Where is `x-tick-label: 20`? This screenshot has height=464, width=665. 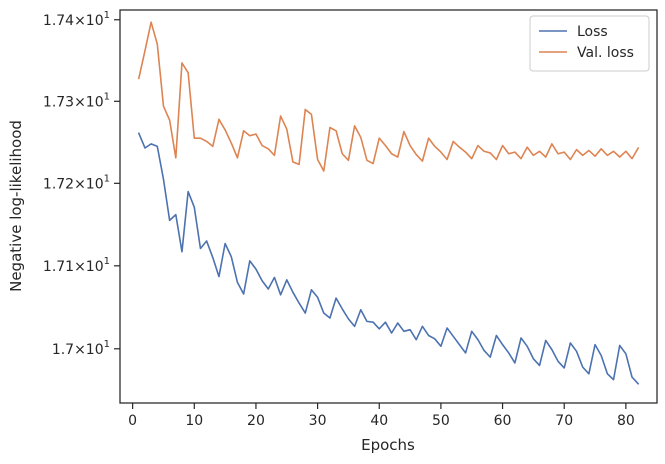 x-tick-label: 20 is located at coordinates (256, 421).